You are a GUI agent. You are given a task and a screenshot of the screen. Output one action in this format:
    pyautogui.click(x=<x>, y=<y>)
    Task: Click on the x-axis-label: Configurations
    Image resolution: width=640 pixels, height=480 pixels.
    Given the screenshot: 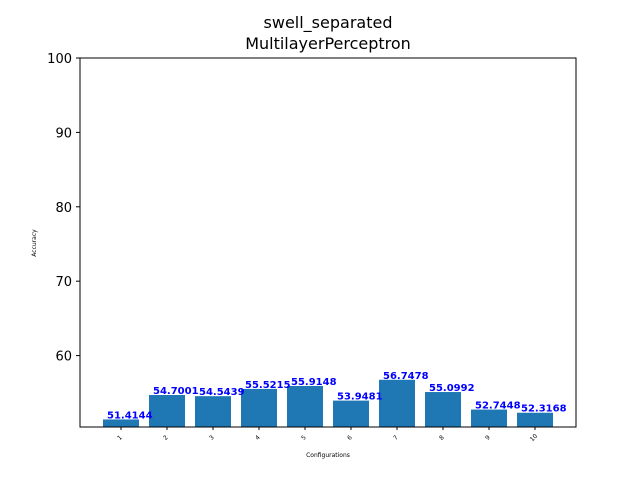 What is the action you would take?
    pyautogui.click(x=328, y=455)
    